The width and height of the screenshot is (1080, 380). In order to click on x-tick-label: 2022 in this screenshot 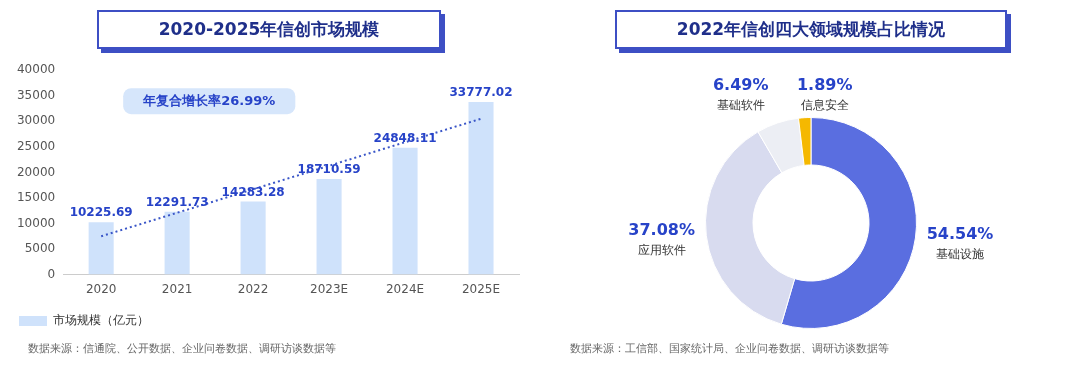, I will do `click(253, 288)`.